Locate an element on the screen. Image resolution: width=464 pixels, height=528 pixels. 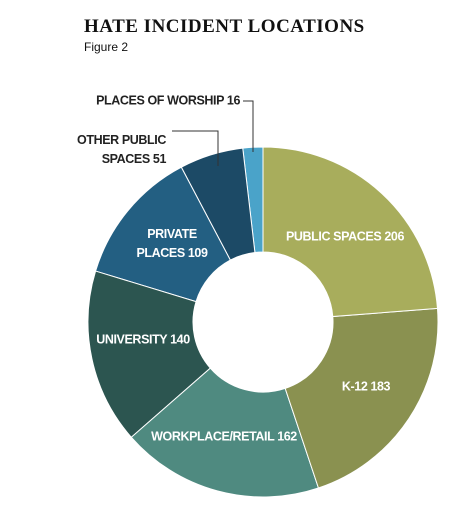
chart-title: HATE INCIDENT LOCATIONS is located at coordinates (224, 26).